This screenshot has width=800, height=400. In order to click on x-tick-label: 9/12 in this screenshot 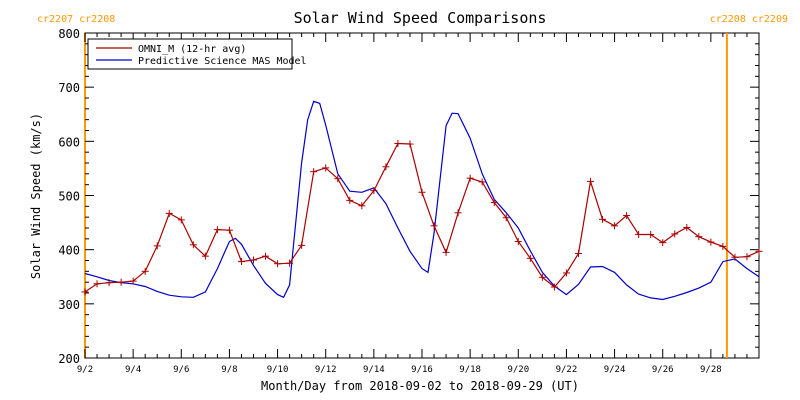, I will do `click(326, 370)`.